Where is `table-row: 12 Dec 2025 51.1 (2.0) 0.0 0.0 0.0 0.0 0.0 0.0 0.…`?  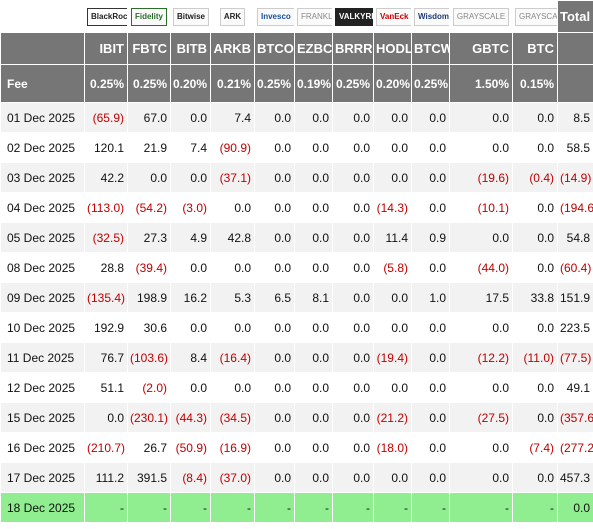
table-row: 12 Dec 2025 51.1 (2.0) 0.0 0.0 0.0 0.0 0.0 0.0 0.… is located at coordinates (296, 387).